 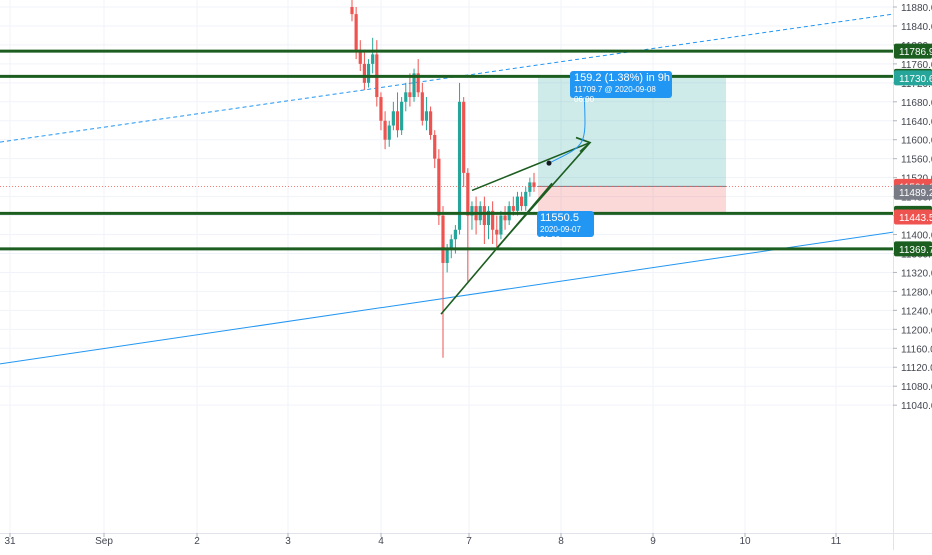 What do you see at coordinates (561, 541) in the screenshot?
I see `x-tick-label: 8` at bounding box center [561, 541].